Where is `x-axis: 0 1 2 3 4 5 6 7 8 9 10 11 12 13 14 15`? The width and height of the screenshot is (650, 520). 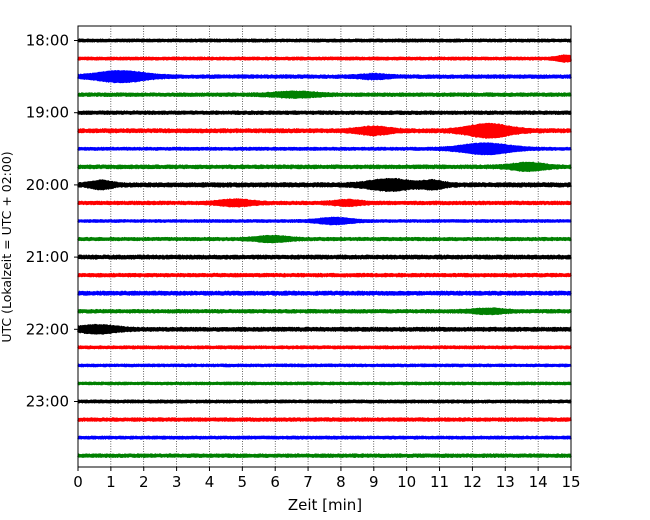
x-axis: 0 1 2 3 4 5 6 7 8 9 10 11 12 13 14 15 is located at coordinates (327, 479).